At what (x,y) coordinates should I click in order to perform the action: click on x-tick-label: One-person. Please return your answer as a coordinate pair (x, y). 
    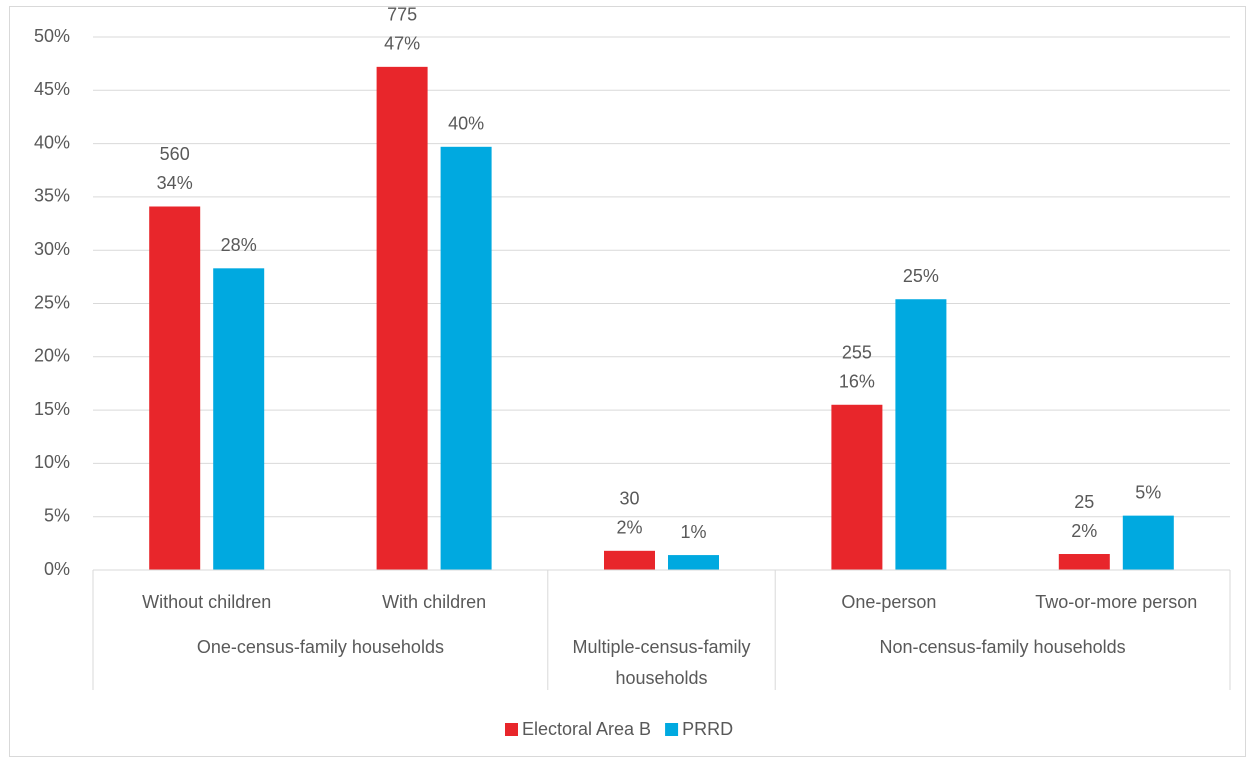
    Looking at the image, I should click on (888, 602).